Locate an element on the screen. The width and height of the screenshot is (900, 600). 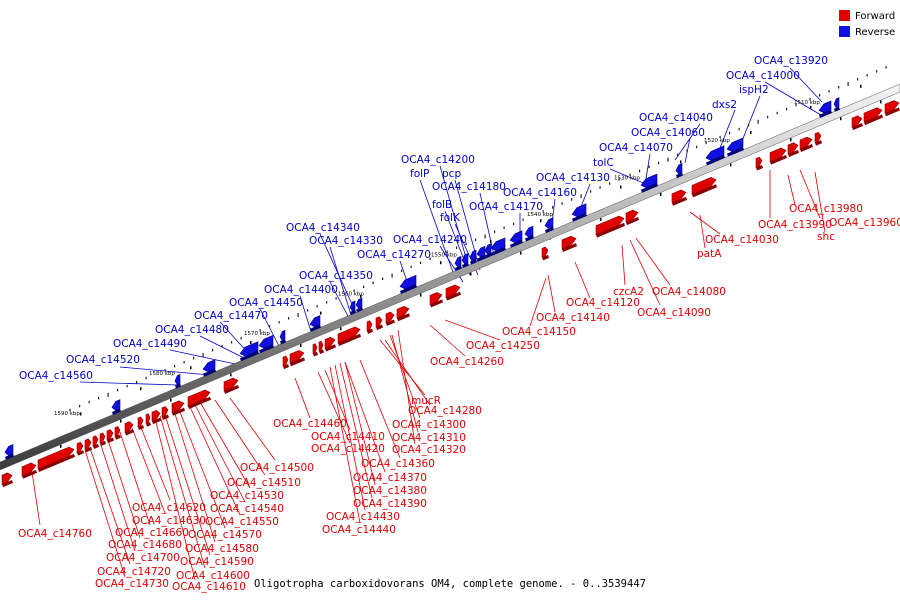
gene-label-OCA4_c14610: OCA4_c14610 is located at coordinates (209, 587).